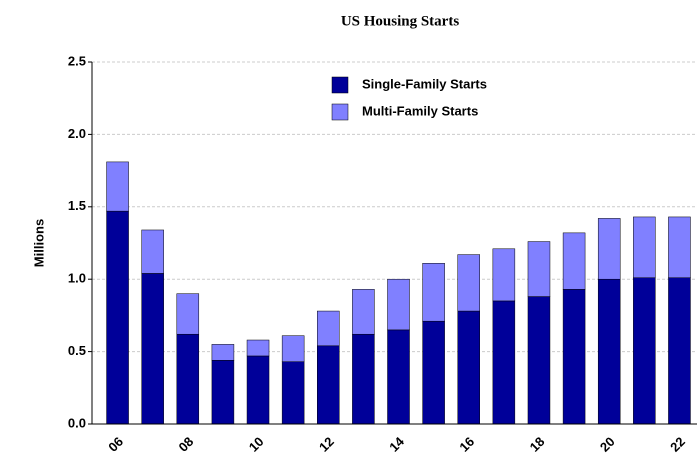 The image size is (698, 455). What do you see at coordinates (77, 278) in the screenshot?
I see `y-tick-label: 1.0` at bounding box center [77, 278].